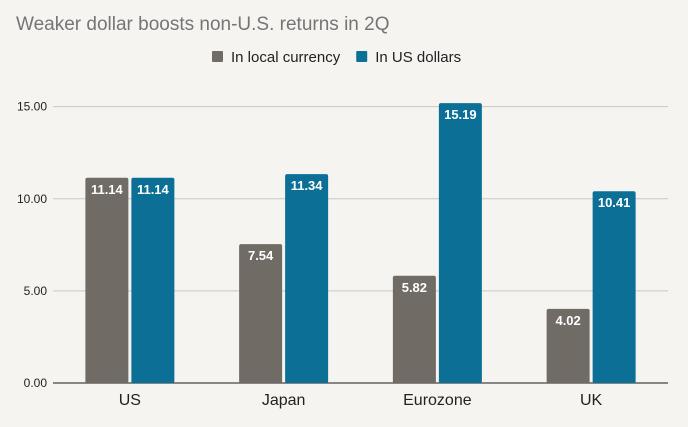 Image resolution: width=688 pixels, height=427 pixels. What do you see at coordinates (591, 400) in the screenshot?
I see `x-tick-label: UK` at bounding box center [591, 400].